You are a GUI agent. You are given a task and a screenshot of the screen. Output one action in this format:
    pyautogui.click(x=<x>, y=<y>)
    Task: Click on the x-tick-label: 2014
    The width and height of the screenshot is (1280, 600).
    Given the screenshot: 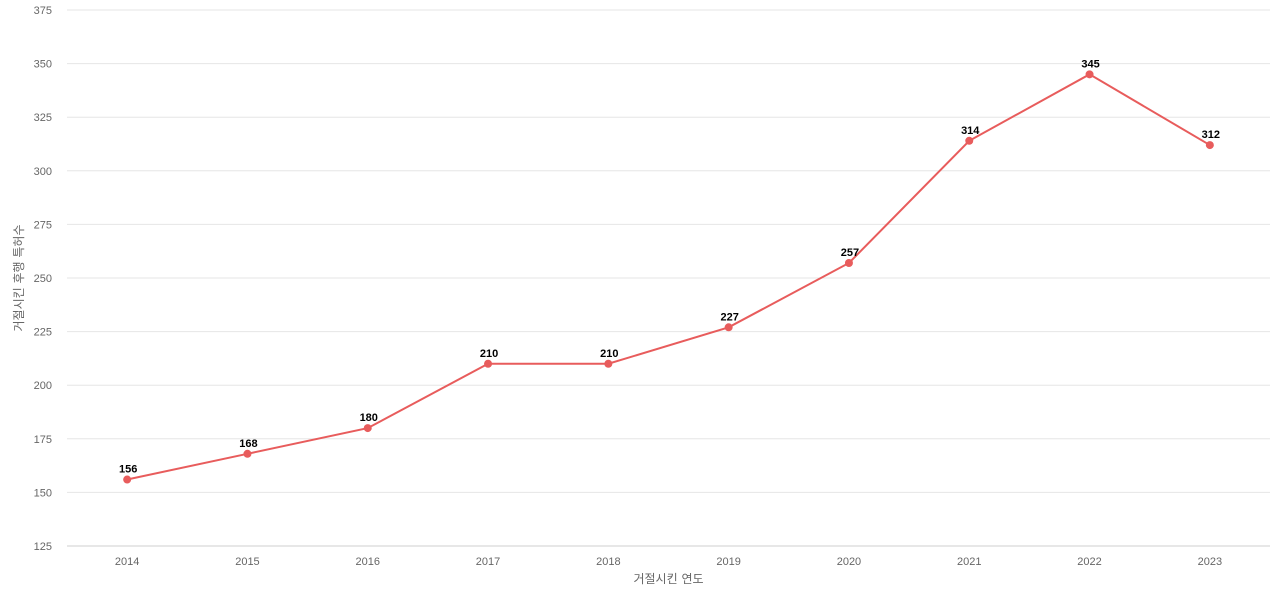 What is the action you would take?
    pyautogui.click(x=127, y=562)
    